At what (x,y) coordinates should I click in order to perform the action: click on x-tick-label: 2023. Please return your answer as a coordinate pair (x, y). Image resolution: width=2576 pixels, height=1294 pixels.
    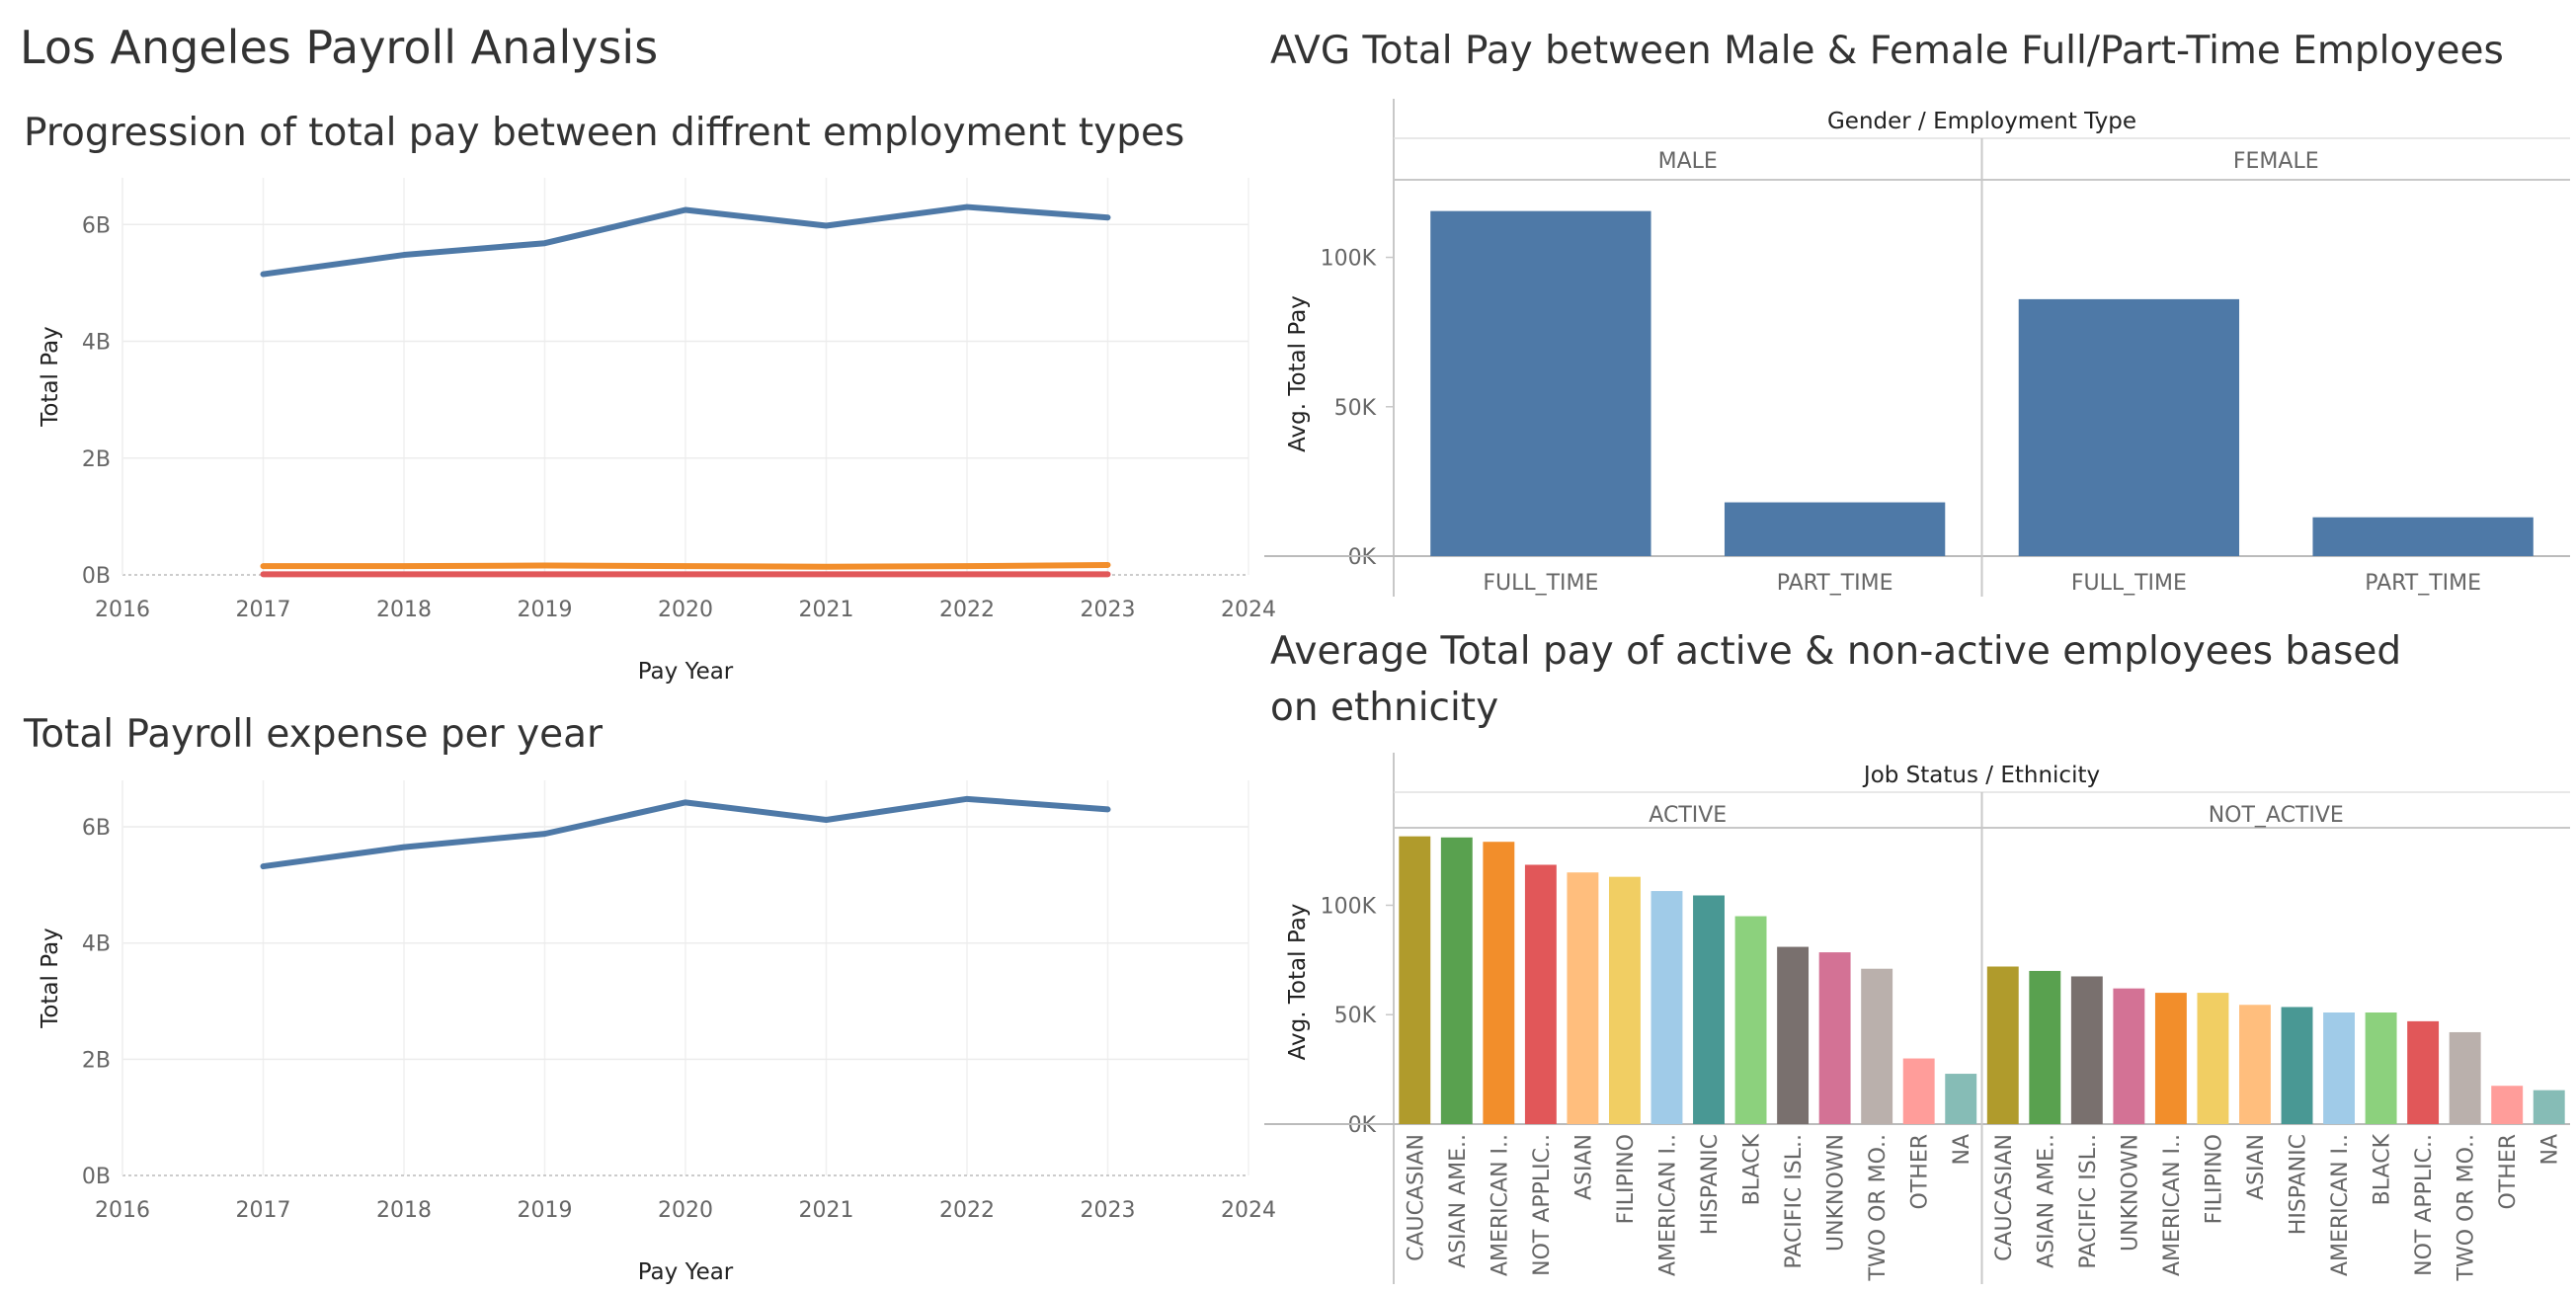
    Looking at the image, I should click on (1108, 1210).